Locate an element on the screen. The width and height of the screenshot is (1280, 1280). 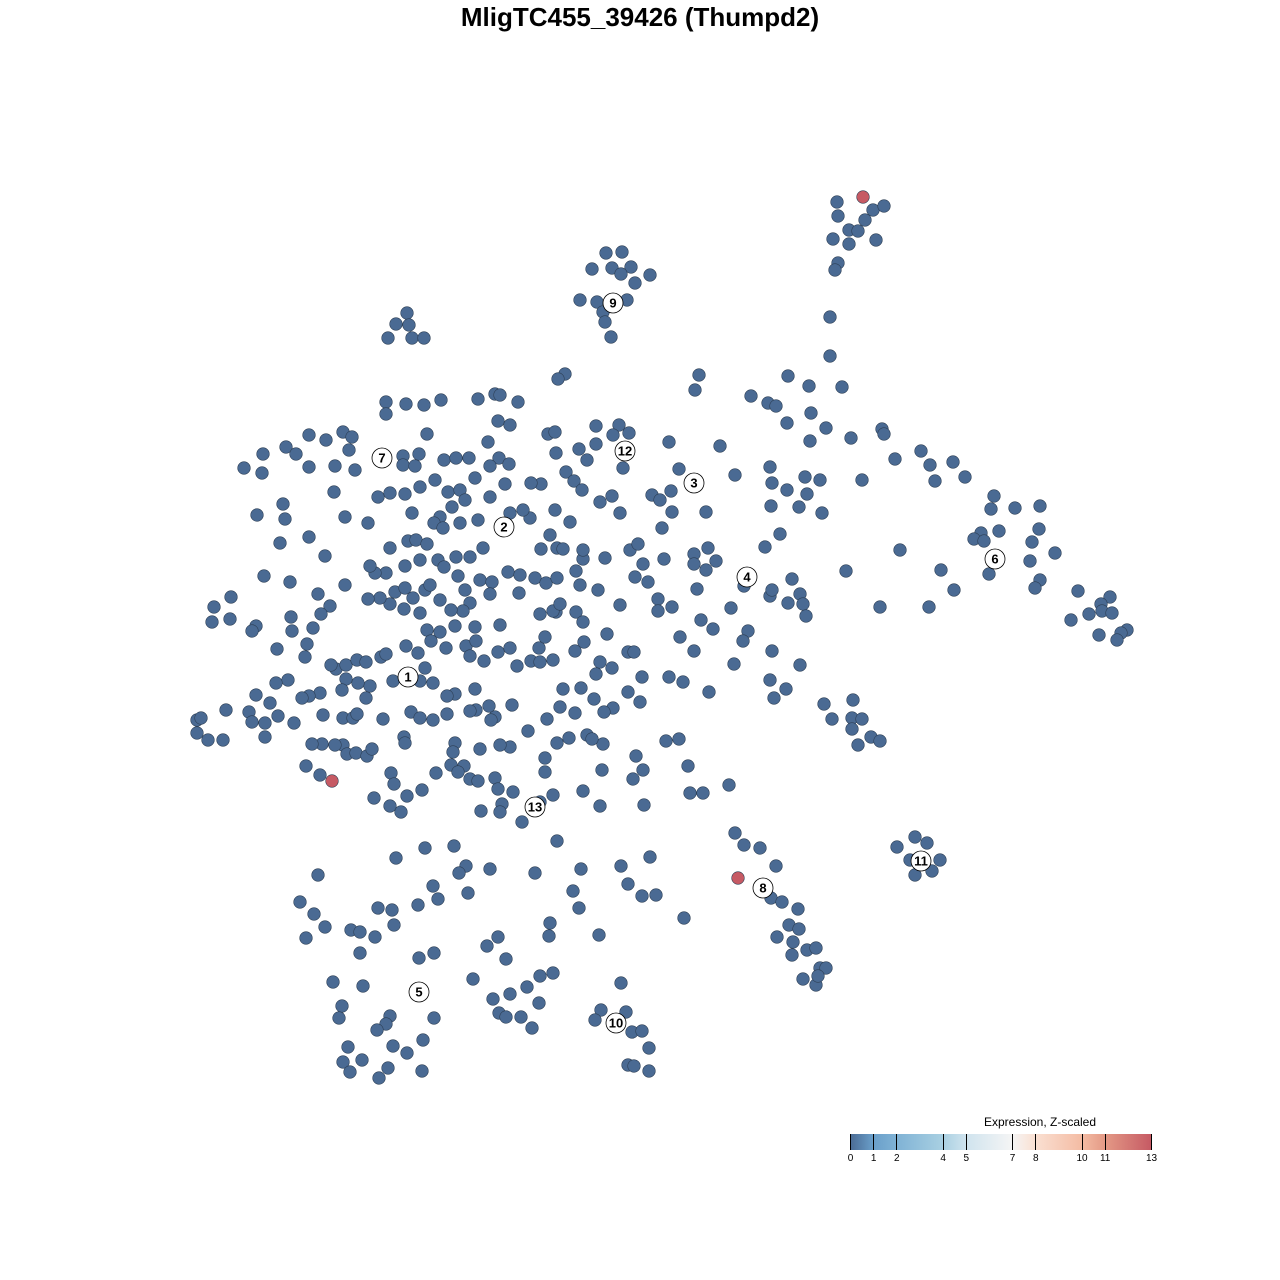
cluster-label: 13 is located at coordinates (535, 807).